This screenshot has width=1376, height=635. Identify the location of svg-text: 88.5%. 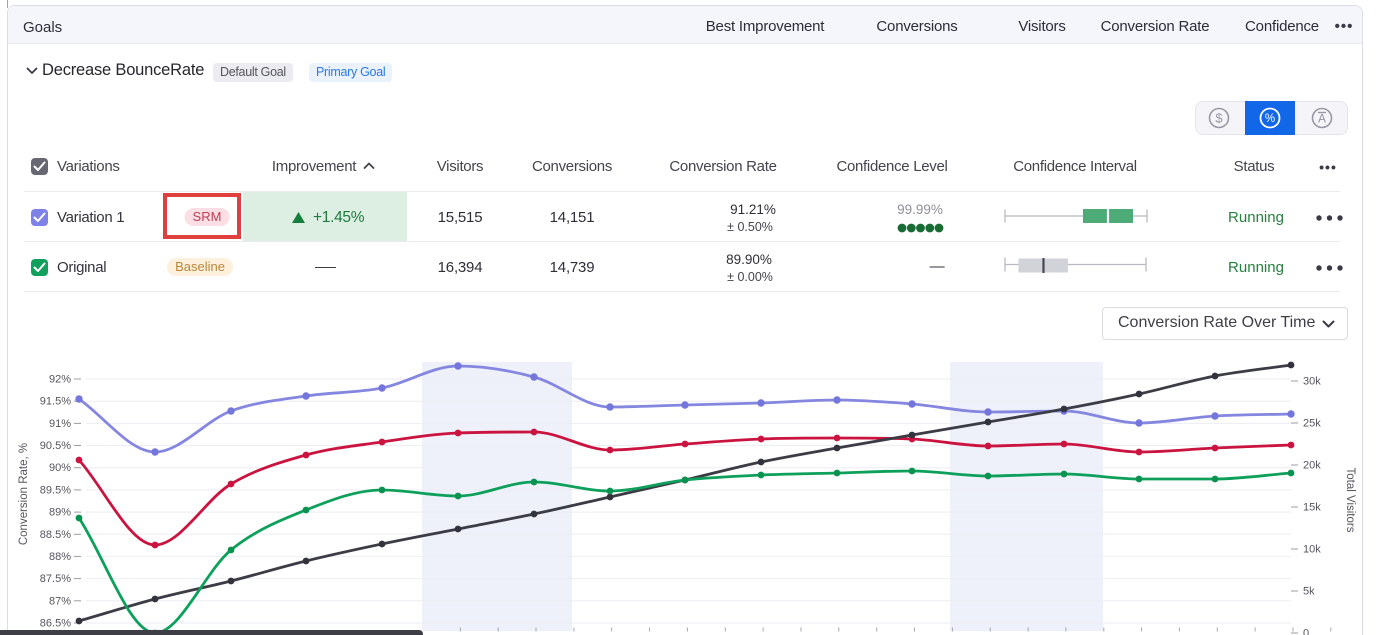
(55, 535).